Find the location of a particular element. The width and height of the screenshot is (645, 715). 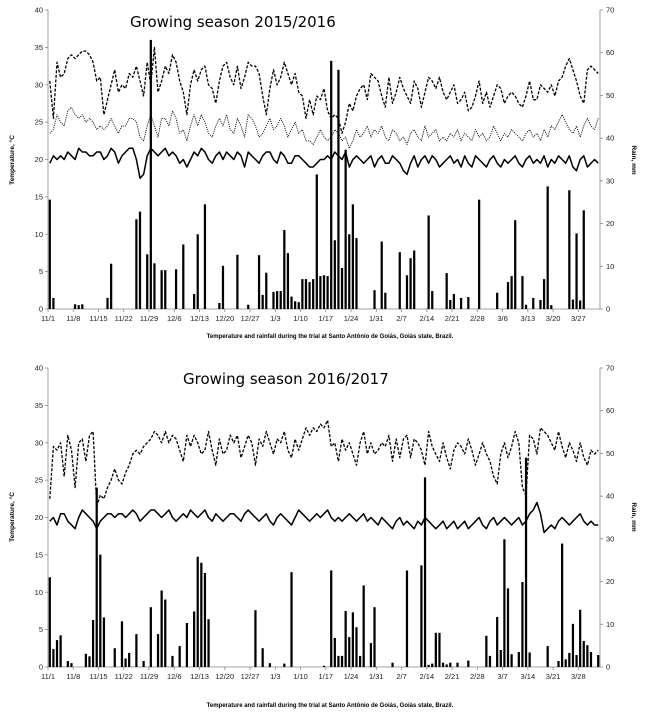

y2-tick-label: 20 is located at coordinates (610, 223).